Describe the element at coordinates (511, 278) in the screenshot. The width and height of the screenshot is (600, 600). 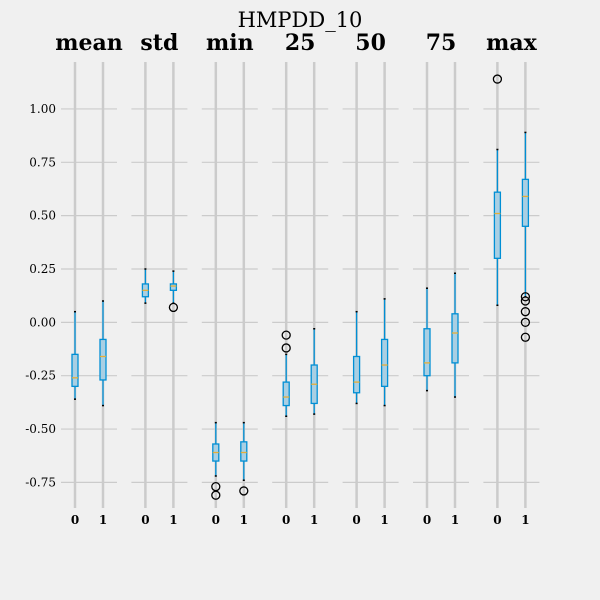
I see `panel-max: max 0 1` at that location.